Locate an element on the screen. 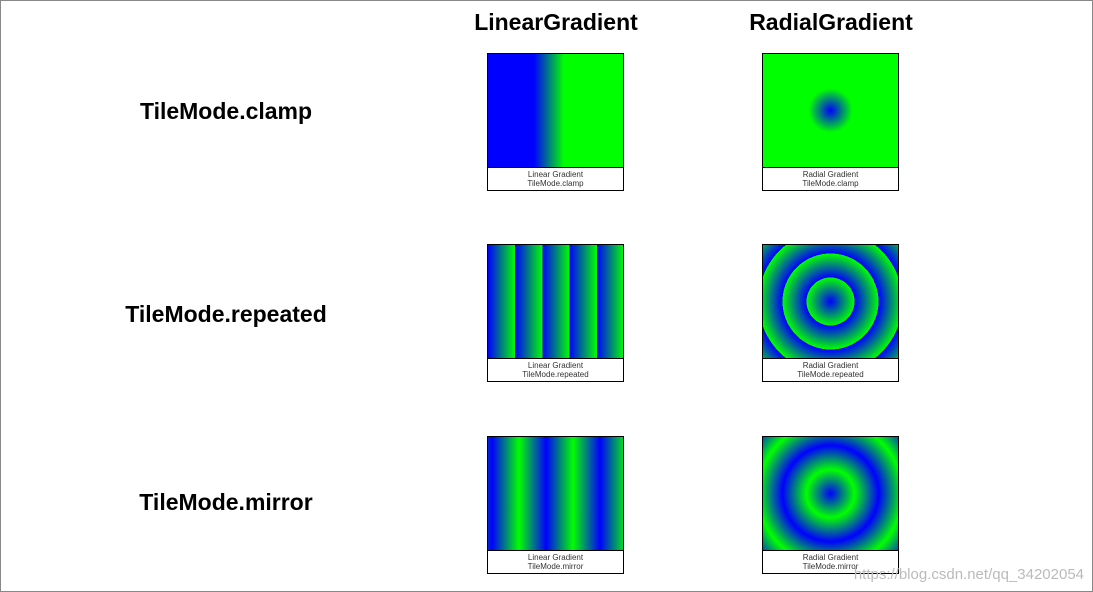  card: Linear Gradient TileMode.clamp is located at coordinates (555, 122).